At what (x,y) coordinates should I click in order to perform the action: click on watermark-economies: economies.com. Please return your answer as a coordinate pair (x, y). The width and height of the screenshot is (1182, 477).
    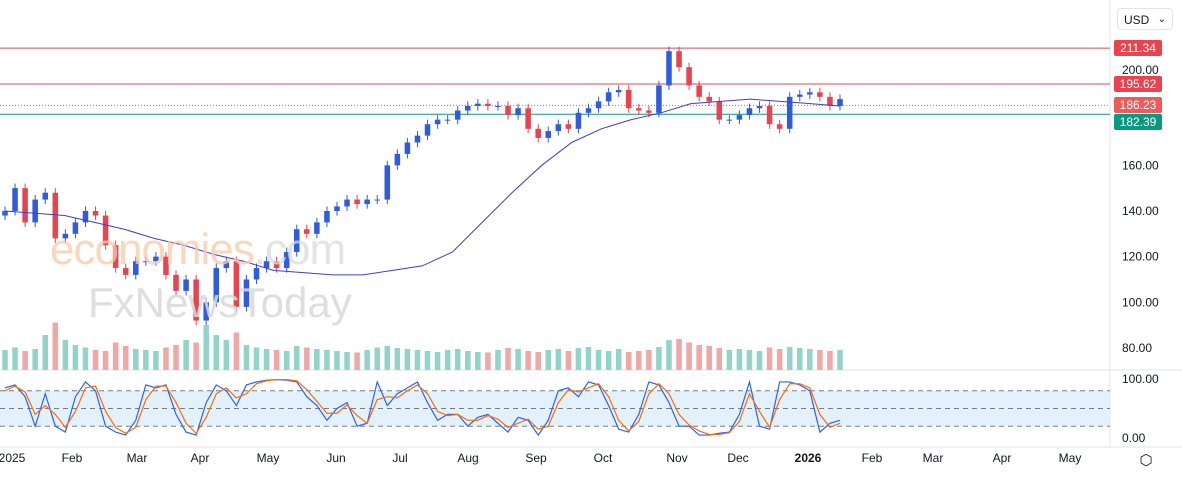
    Looking at the image, I should click on (198, 249).